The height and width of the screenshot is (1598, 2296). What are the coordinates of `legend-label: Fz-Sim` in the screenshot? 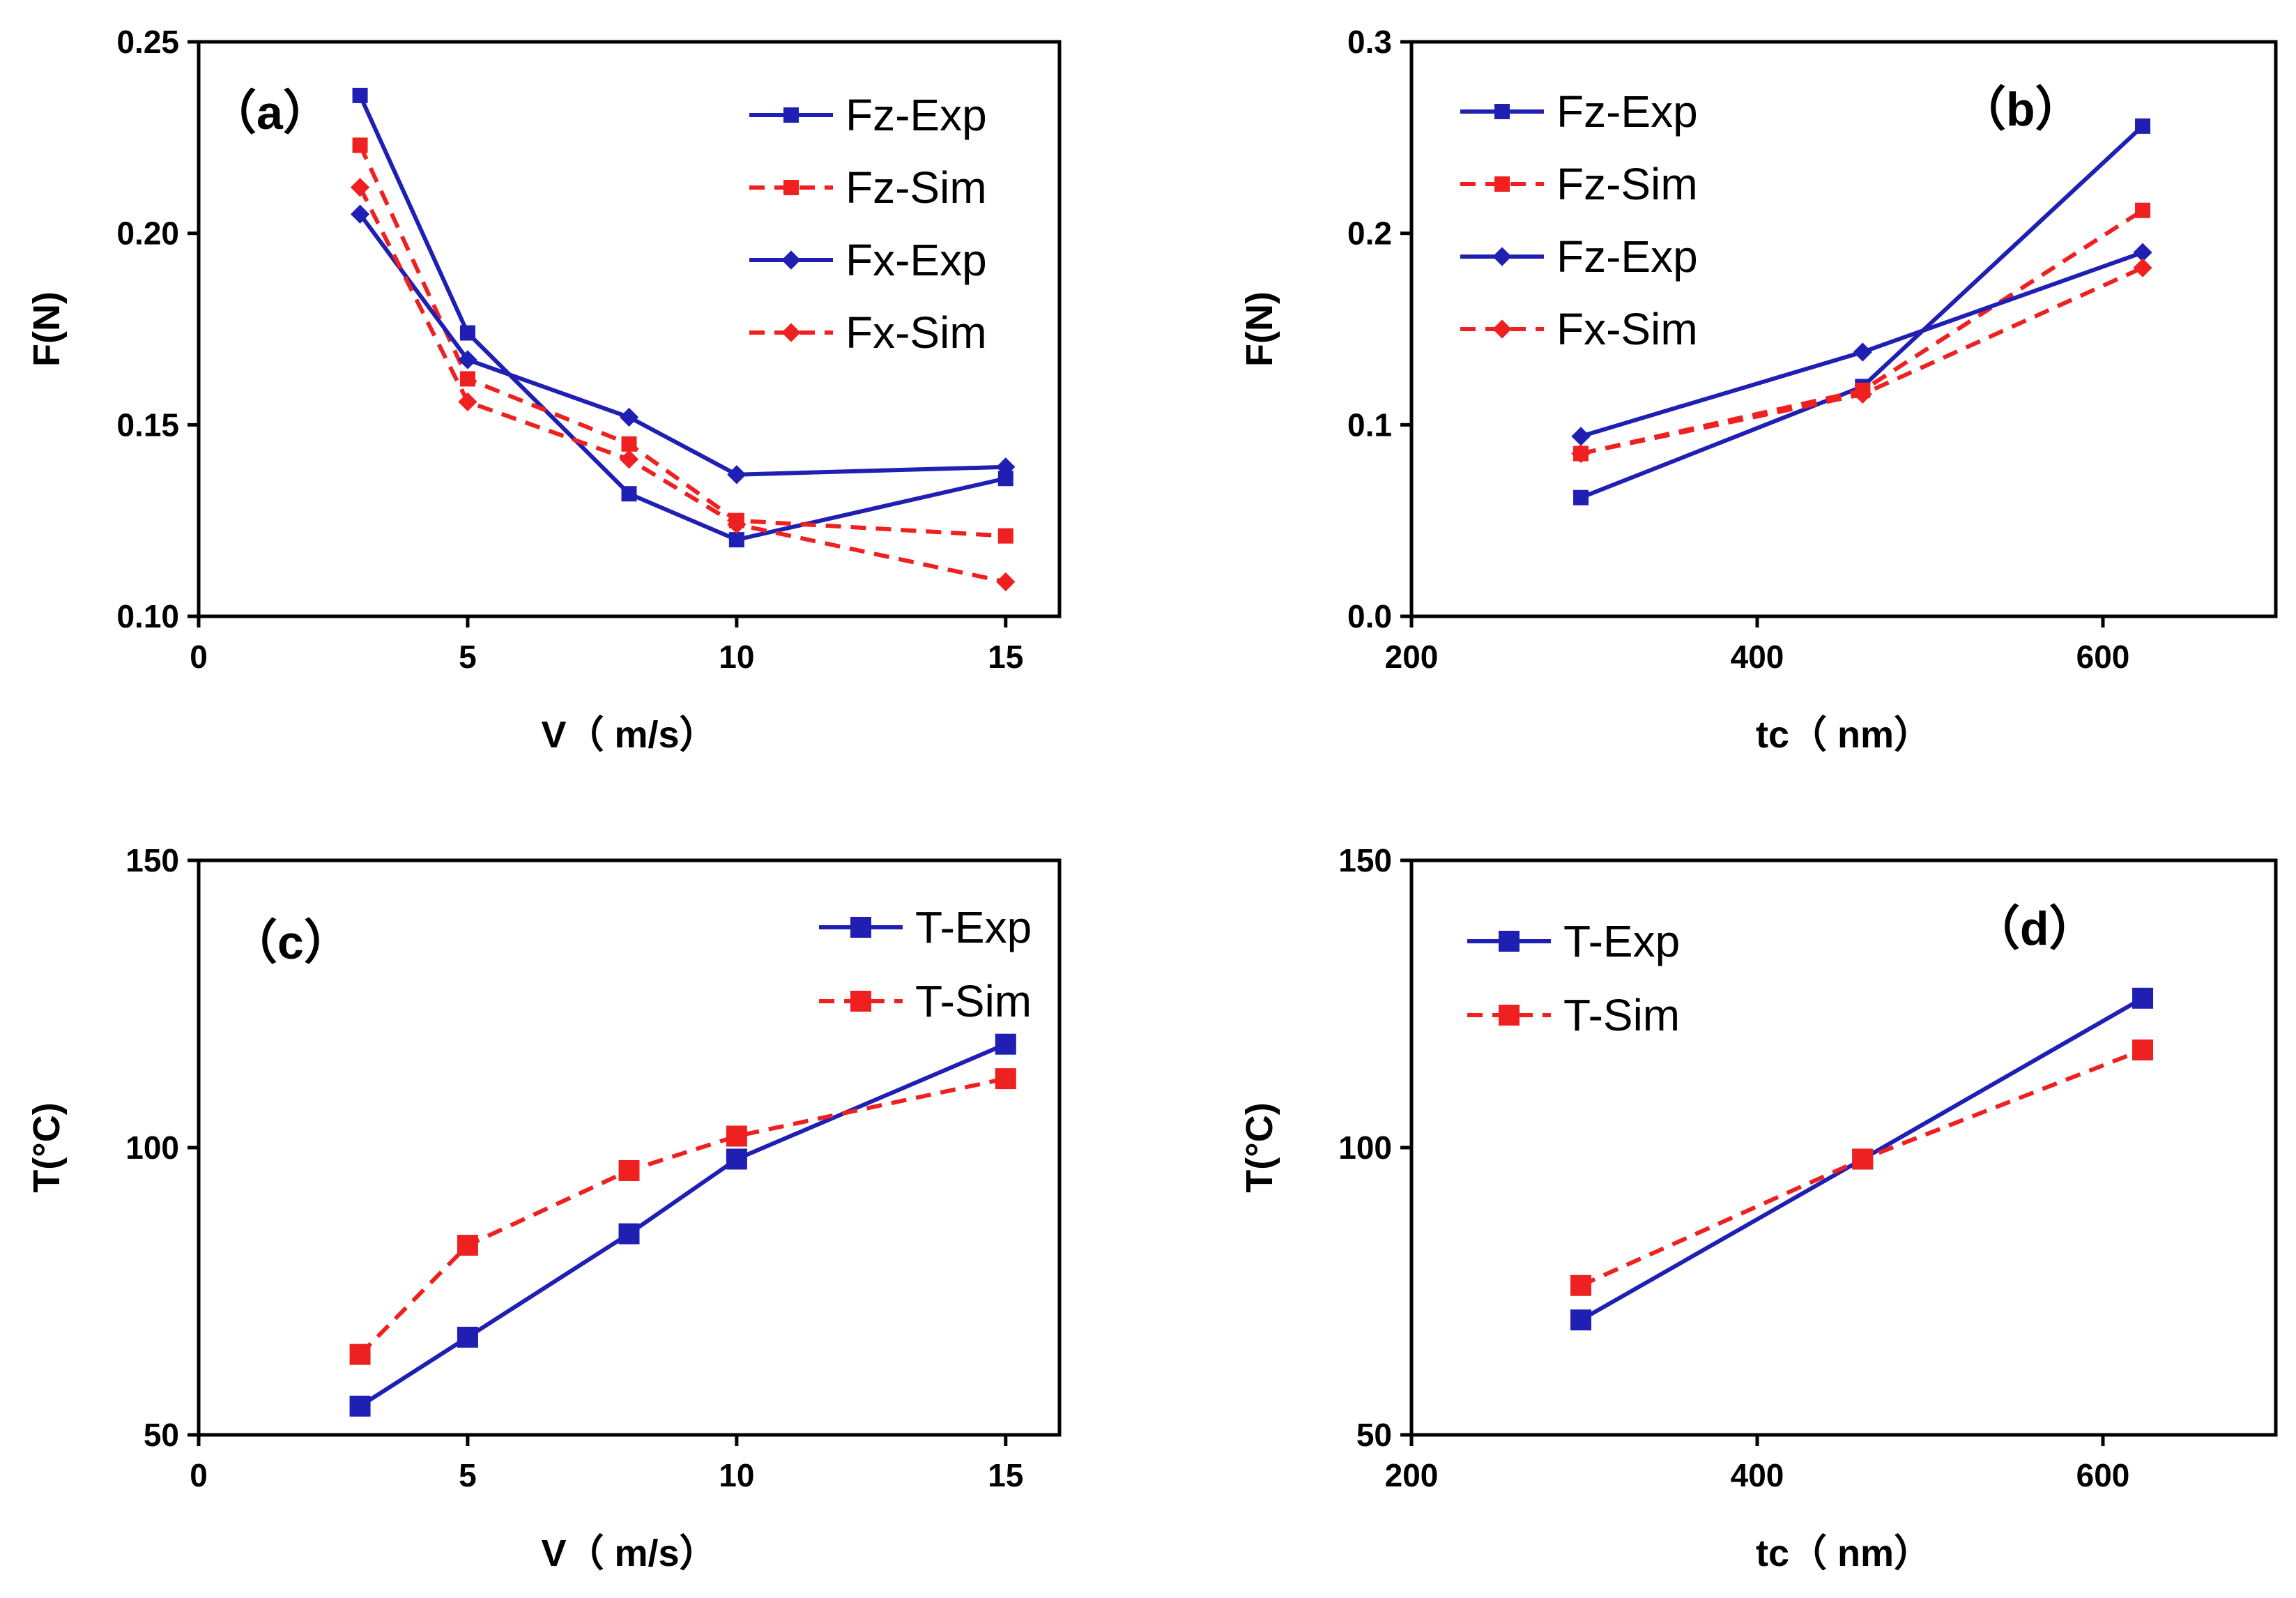 It's located at (916, 188).